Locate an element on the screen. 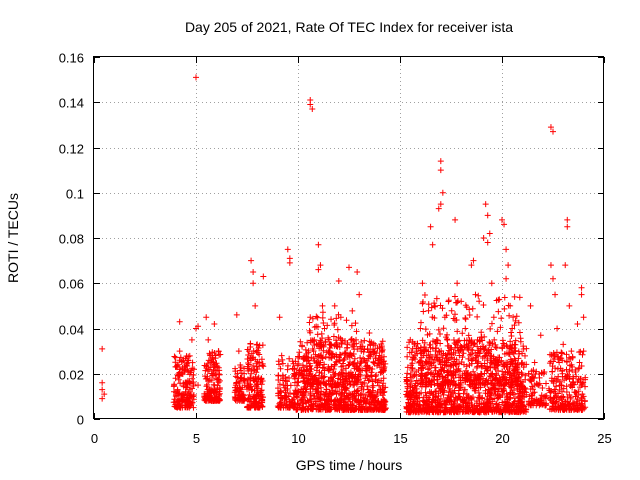 This screenshot has width=640, height=480. x-tick-label: 5 is located at coordinates (196, 438).